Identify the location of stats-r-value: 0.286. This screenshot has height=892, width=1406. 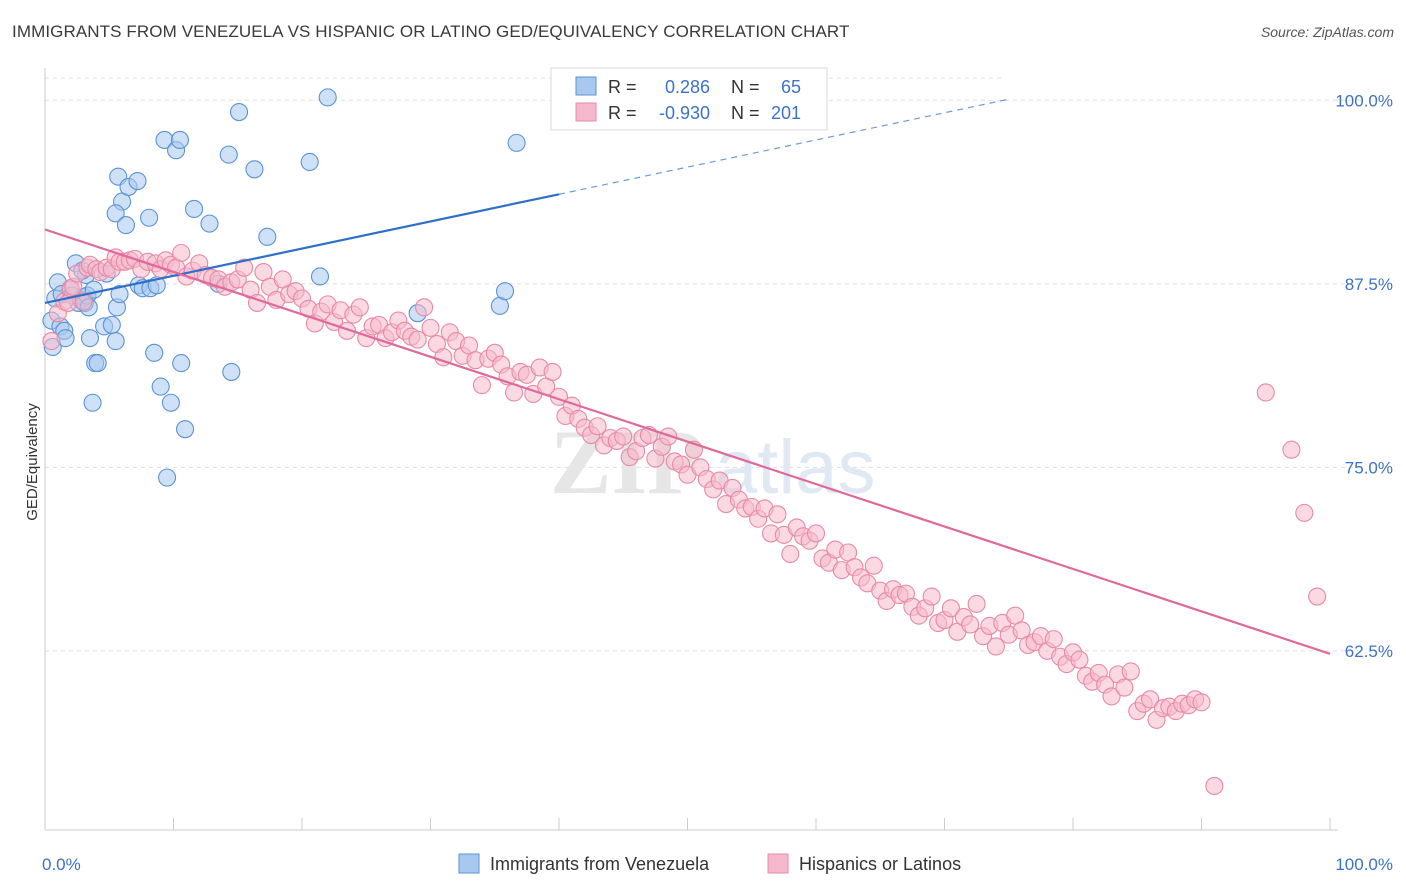
(687, 87).